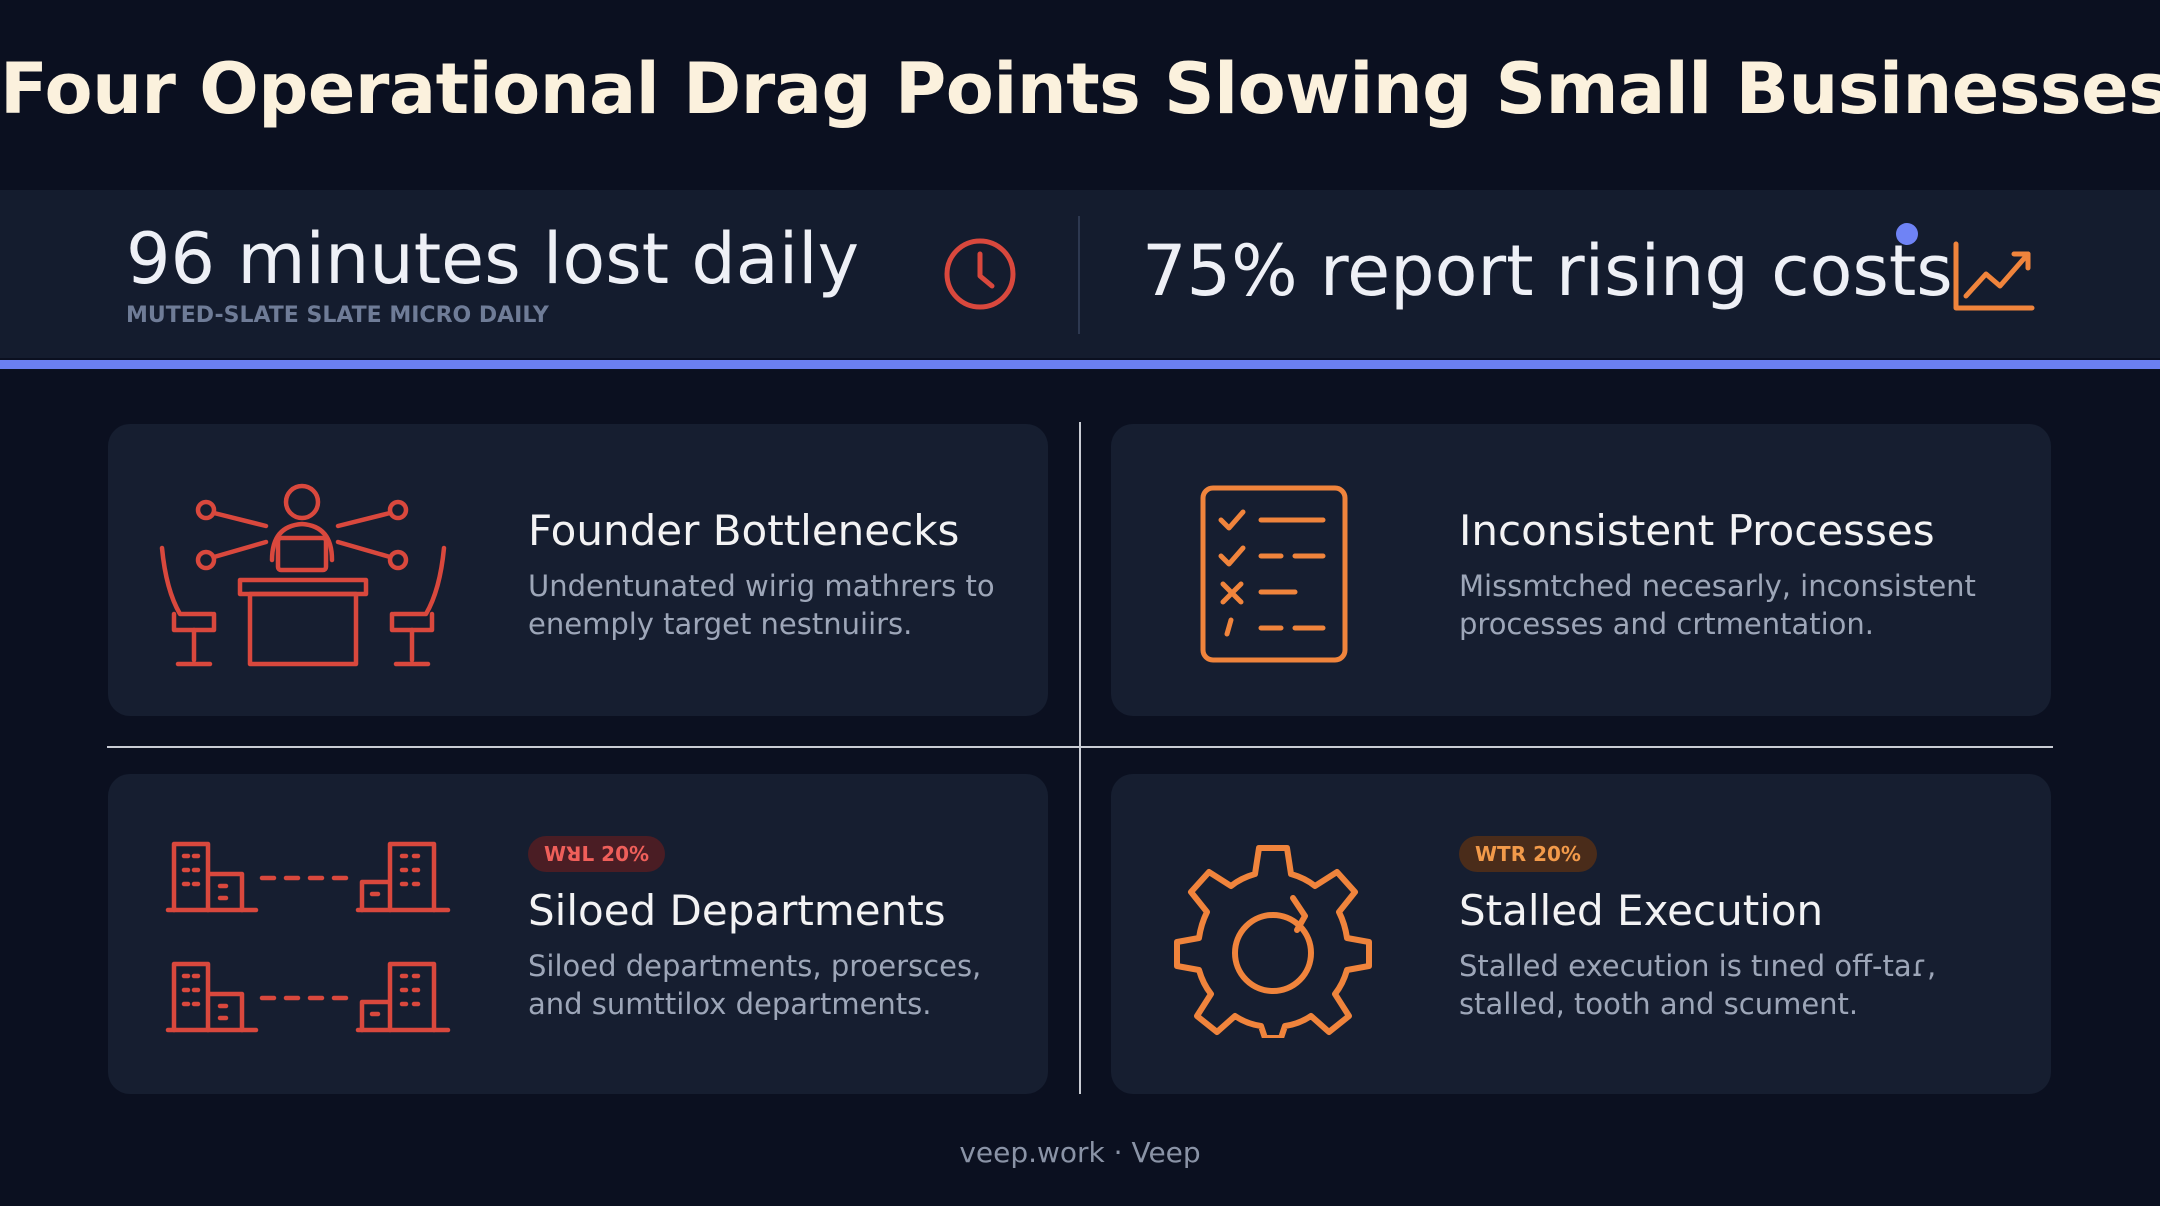 Image resolution: width=2160 pixels, height=1206 pixels. I want to click on siloed-buildings-icon, so click(308, 937).